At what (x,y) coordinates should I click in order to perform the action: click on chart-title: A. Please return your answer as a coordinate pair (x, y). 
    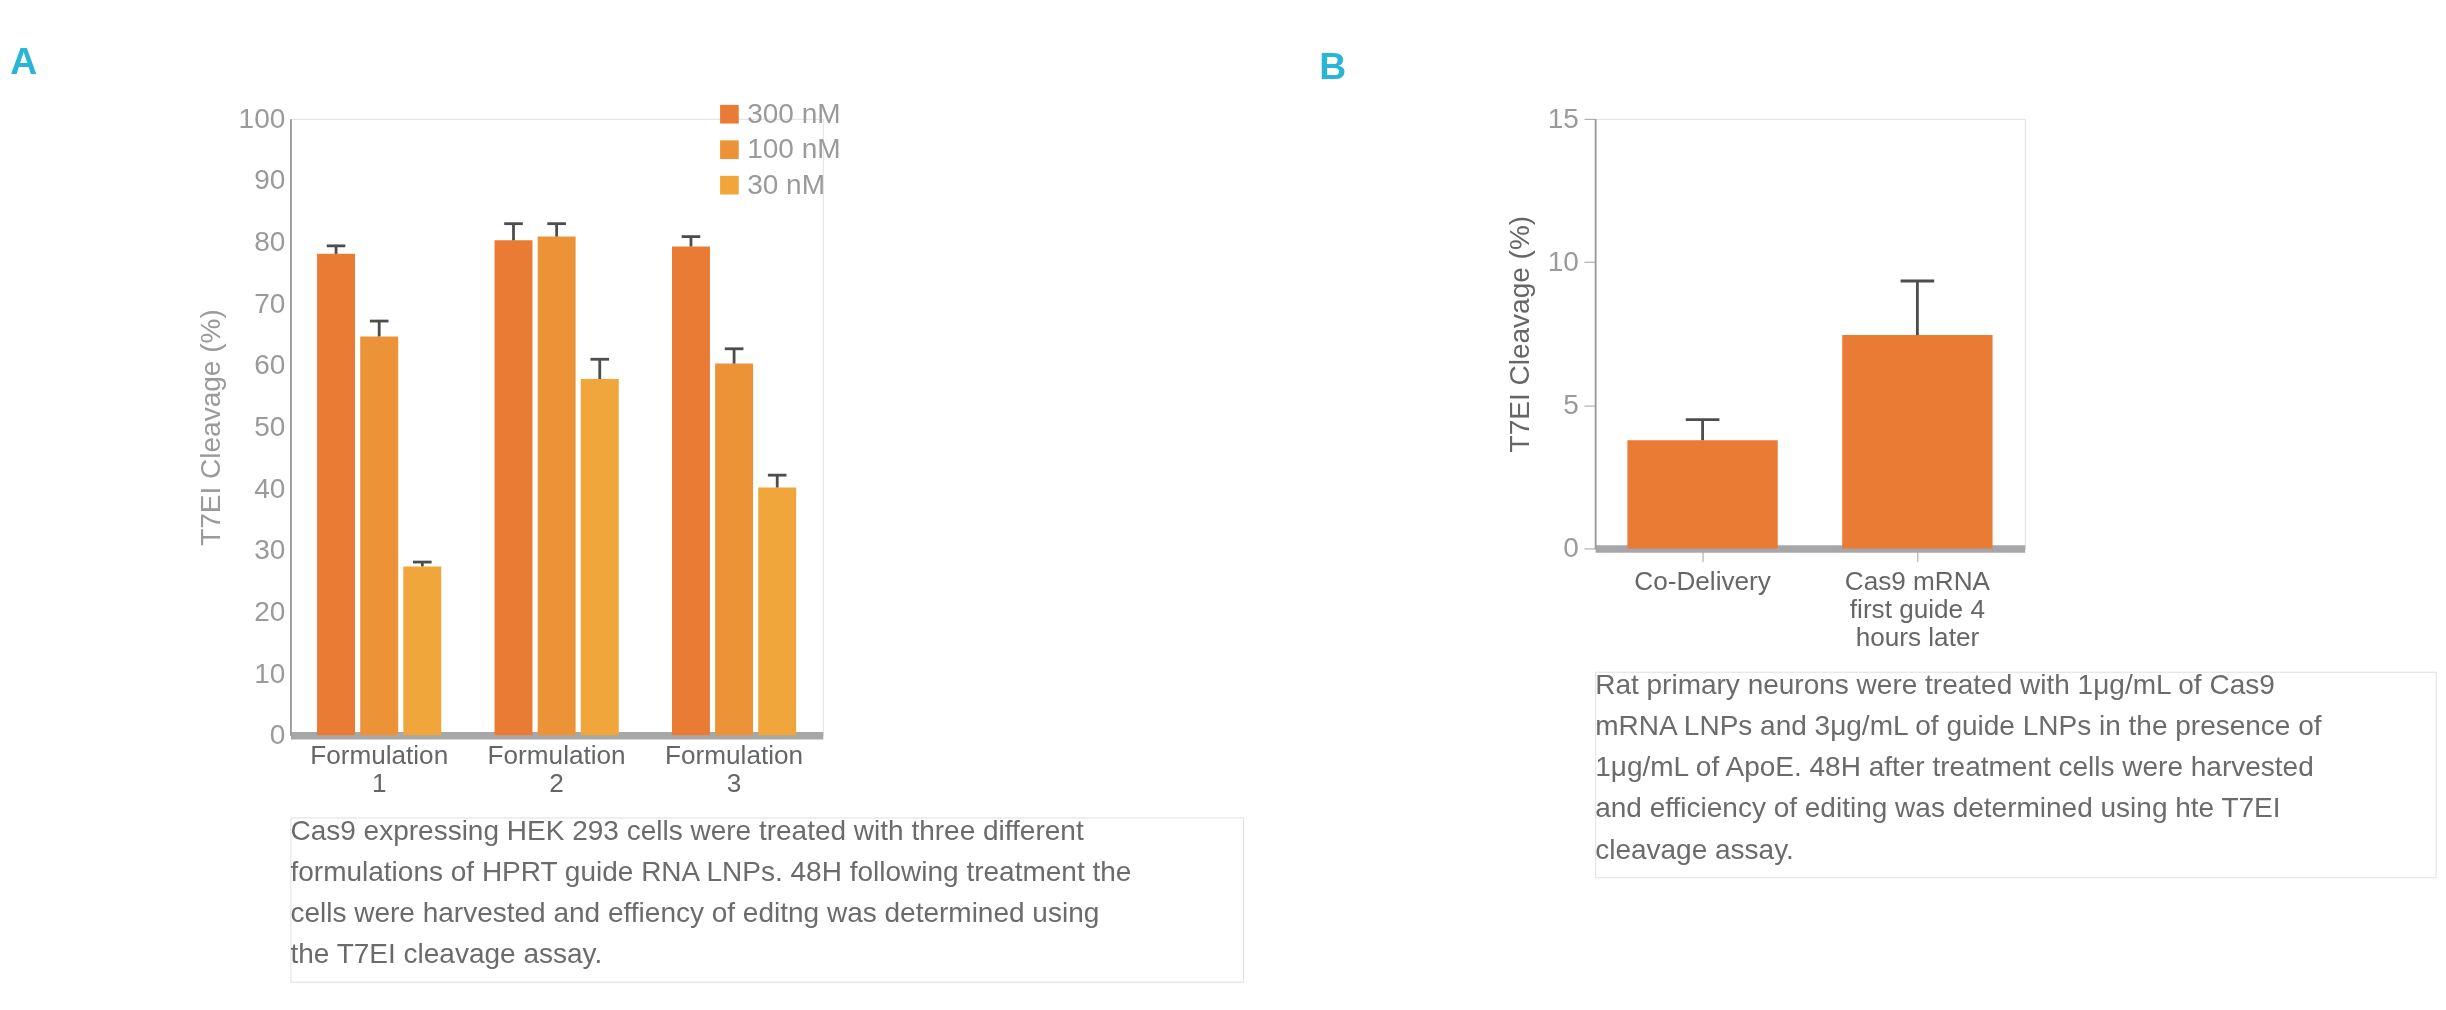
    Looking at the image, I should click on (24, 61).